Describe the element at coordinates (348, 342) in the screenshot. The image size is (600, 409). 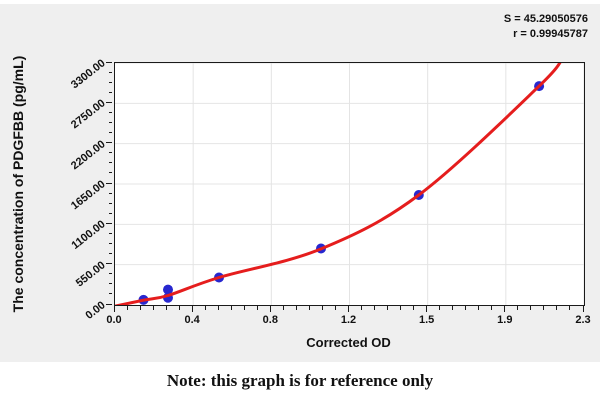
I see `x-axis-title: Corrected OD` at that location.